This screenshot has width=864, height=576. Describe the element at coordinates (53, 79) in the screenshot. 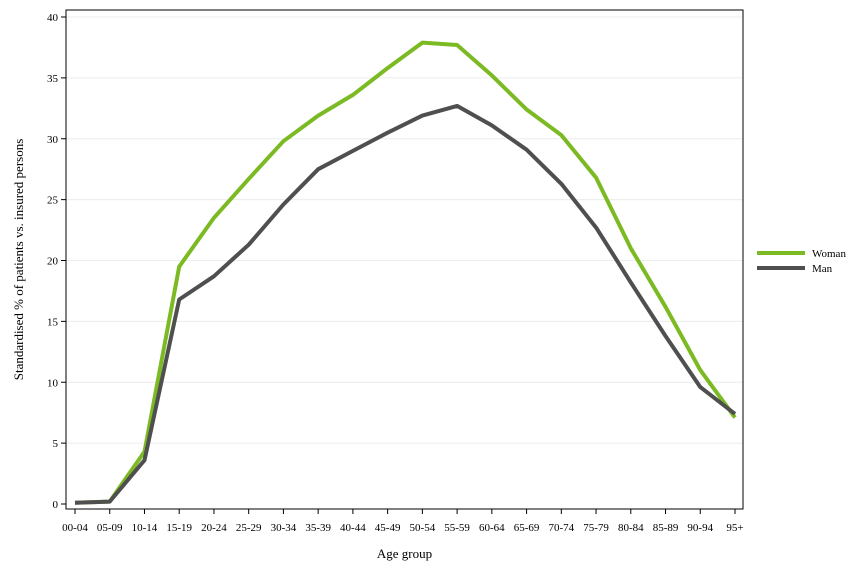

I see `y-tick-label: 35` at that location.